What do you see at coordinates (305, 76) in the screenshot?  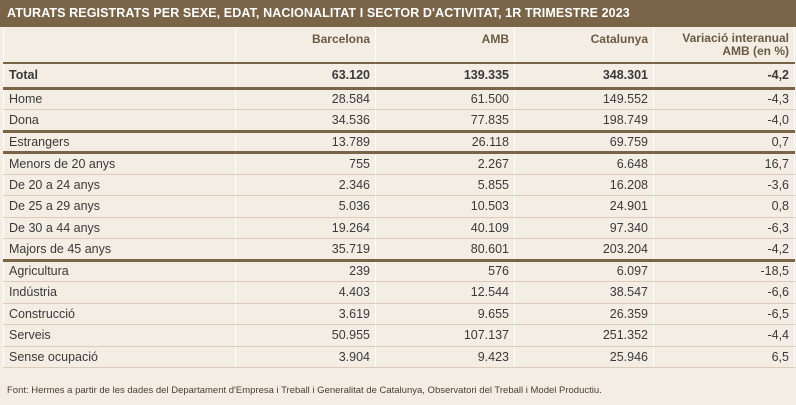 I see `cell-barcelona: 63.120` at bounding box center [305, 76].